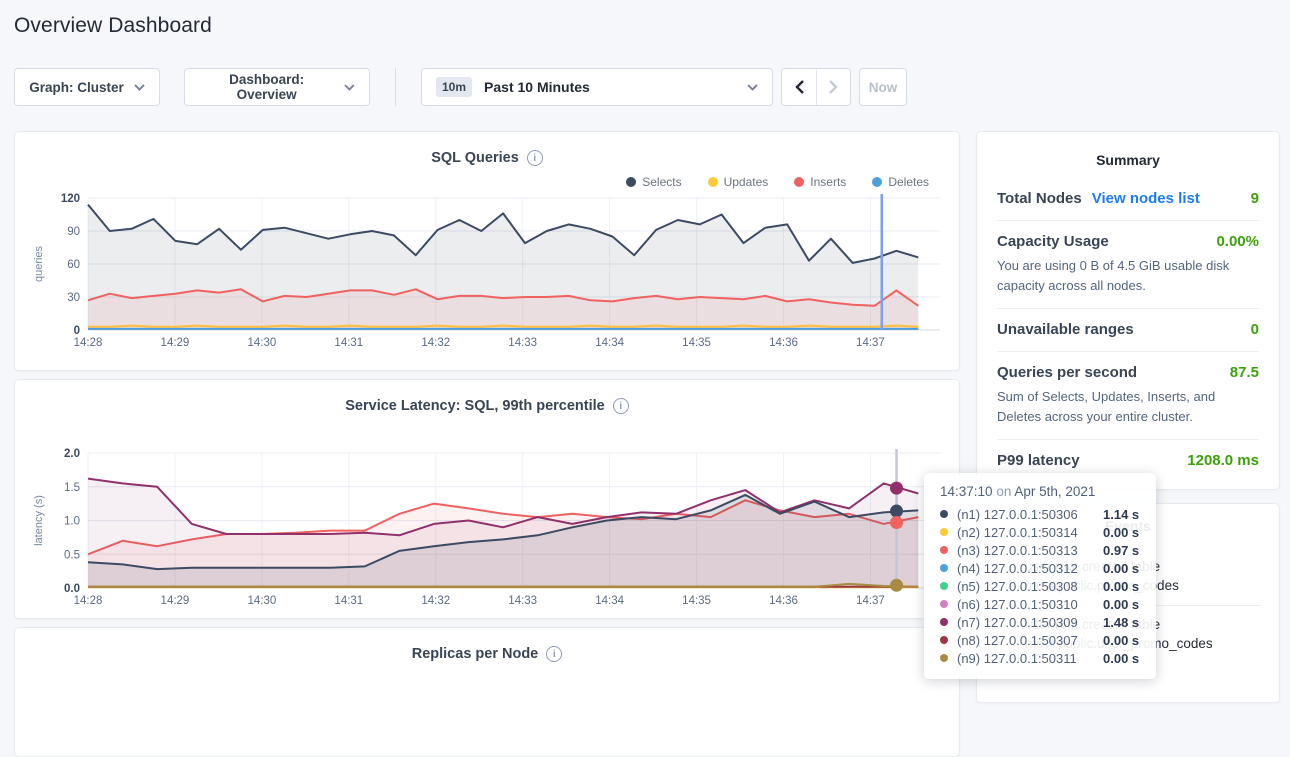 The width and height of the screenshot is (1290, 757). What do you see at coordinates (908, 182) in the screenshot?
I see `legend-label: Deletes` at bounding box center [908, 182].